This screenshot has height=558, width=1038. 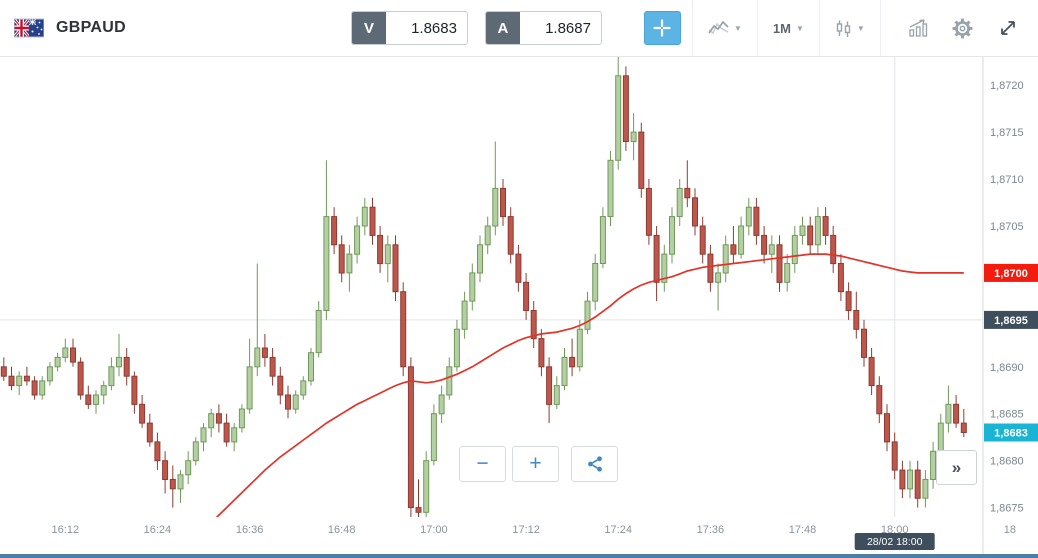 I want to click on svg-text: 16:24, so click(x=158, y=530).